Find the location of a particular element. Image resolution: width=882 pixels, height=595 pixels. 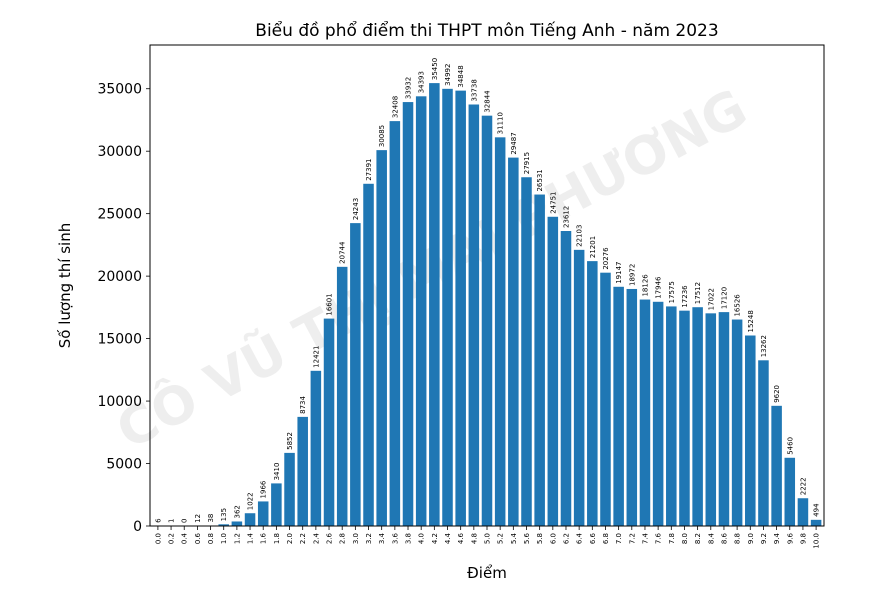

bar-6.0 is located at coordinates (553, 371).